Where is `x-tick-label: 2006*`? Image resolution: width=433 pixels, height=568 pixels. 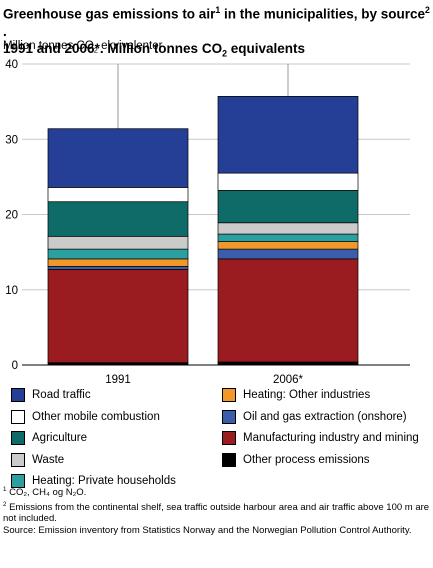 x-tick-label: 2006* is located at coordinates (288, 380).